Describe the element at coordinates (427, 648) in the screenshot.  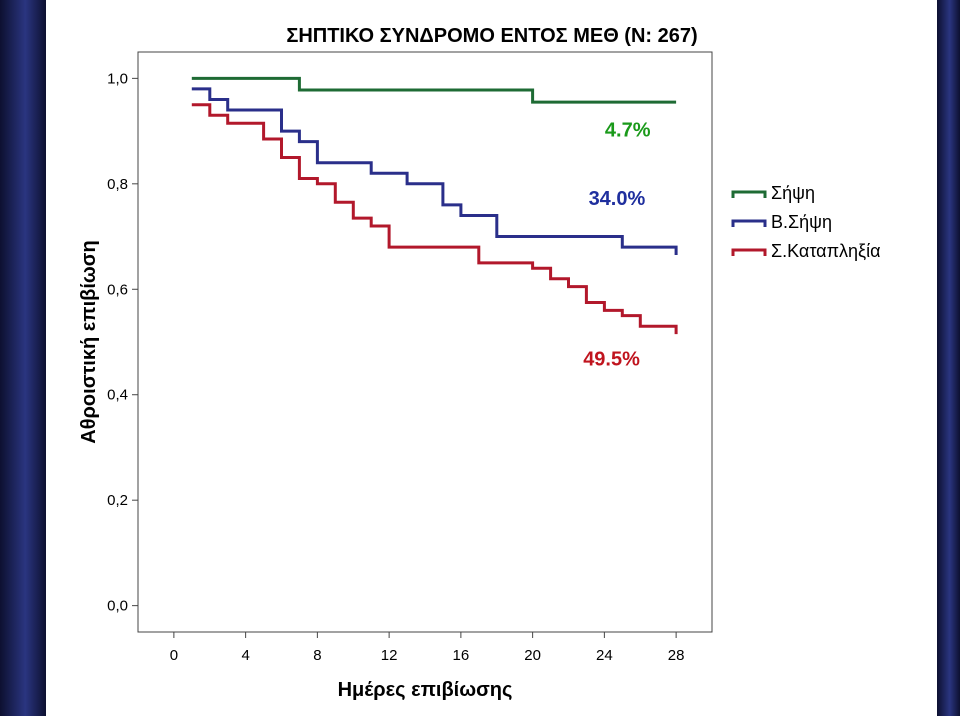
I see `x-axis: 0 4 8 12 16 20 24 28` at that location.